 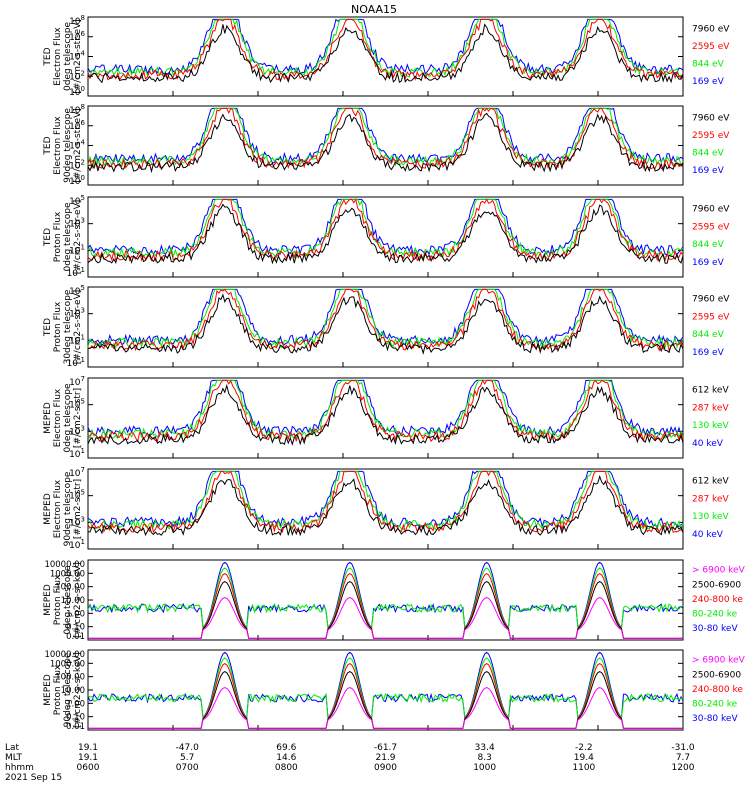 What do you see at coordinates (286, 748) in the screenshot?
I see `footer-value: 69.6` at bounding box center [286, 748].